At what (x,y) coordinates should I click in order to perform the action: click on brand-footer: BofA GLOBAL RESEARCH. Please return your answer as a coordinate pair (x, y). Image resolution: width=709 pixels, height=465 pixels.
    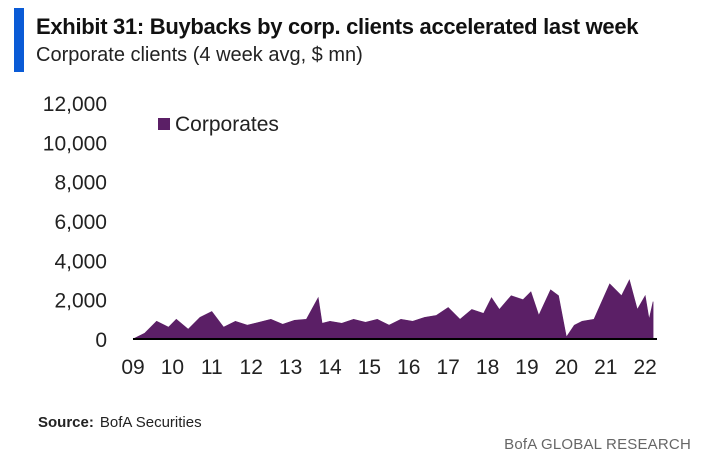
    Looking at the image, I should click on (597, 444).